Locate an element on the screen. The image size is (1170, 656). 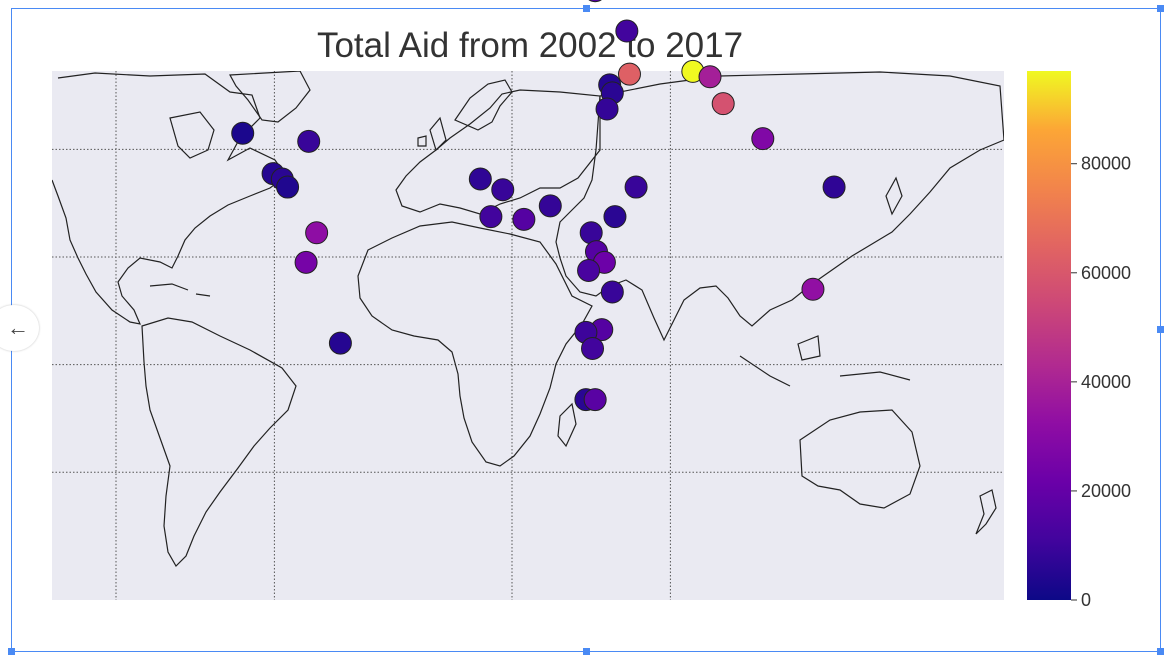
colorbar-tick-label: 20000 is located at coordinates (1106, 491).